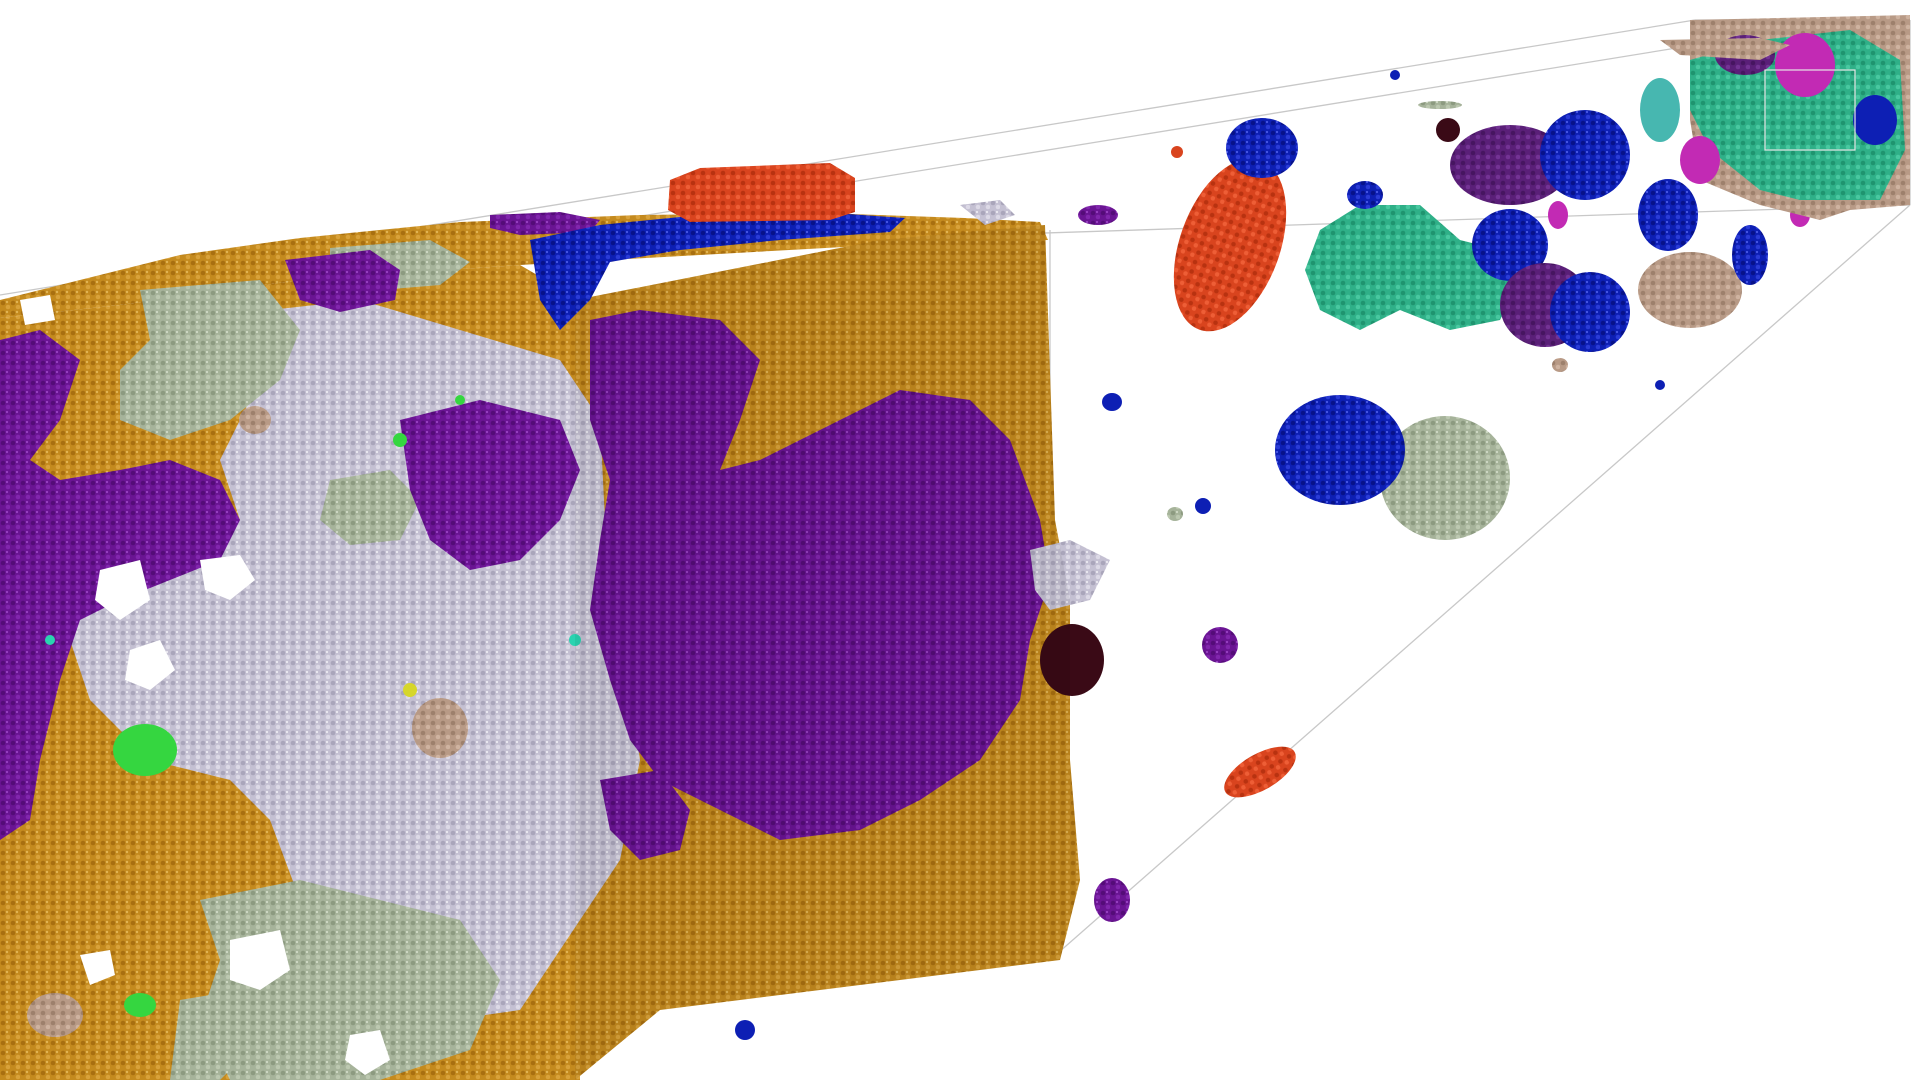  What do you see at coordinates (717, 271) in the screenshot?
I see `blue-phase-top` at bounding box center [717, 271].